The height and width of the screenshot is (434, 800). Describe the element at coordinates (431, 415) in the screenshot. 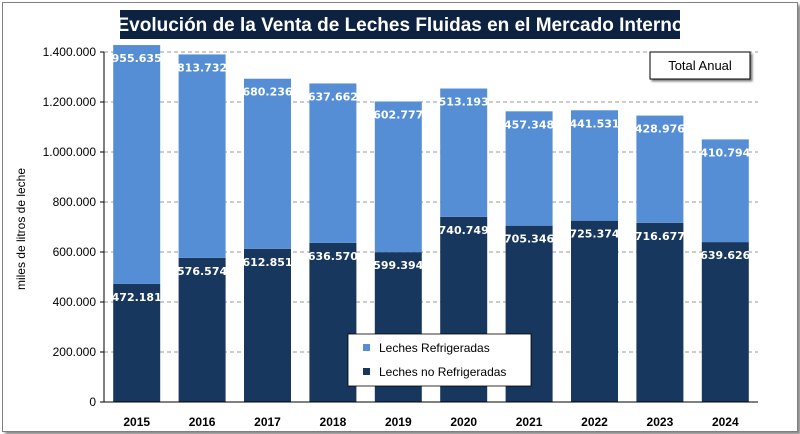

I see `x-axis: 2015 2016 2017 2018 2019 2020 2021 2022 2023 2024` at that location.